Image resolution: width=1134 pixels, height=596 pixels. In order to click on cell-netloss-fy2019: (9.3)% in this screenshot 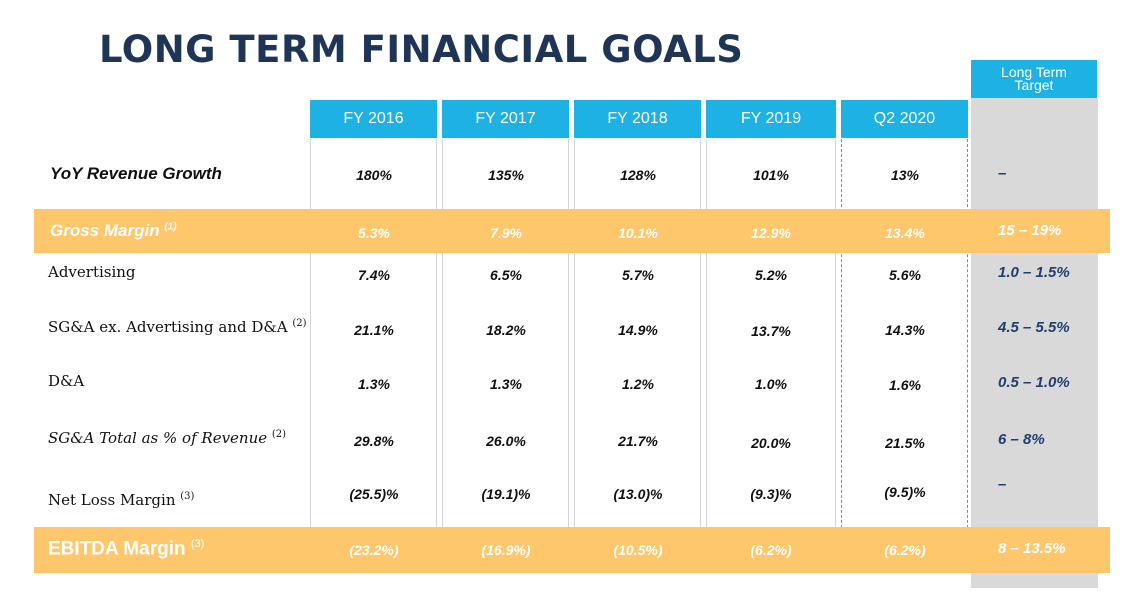, I will do `click(771, 494)`.